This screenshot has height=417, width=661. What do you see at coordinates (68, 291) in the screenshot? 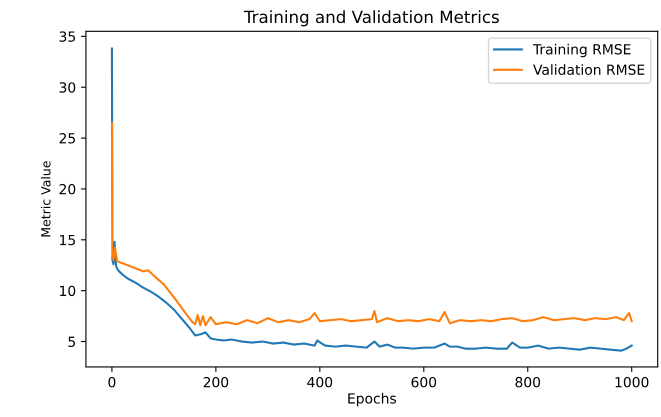
I see `y-tick-label: 10` at bounding box center [68, 291].